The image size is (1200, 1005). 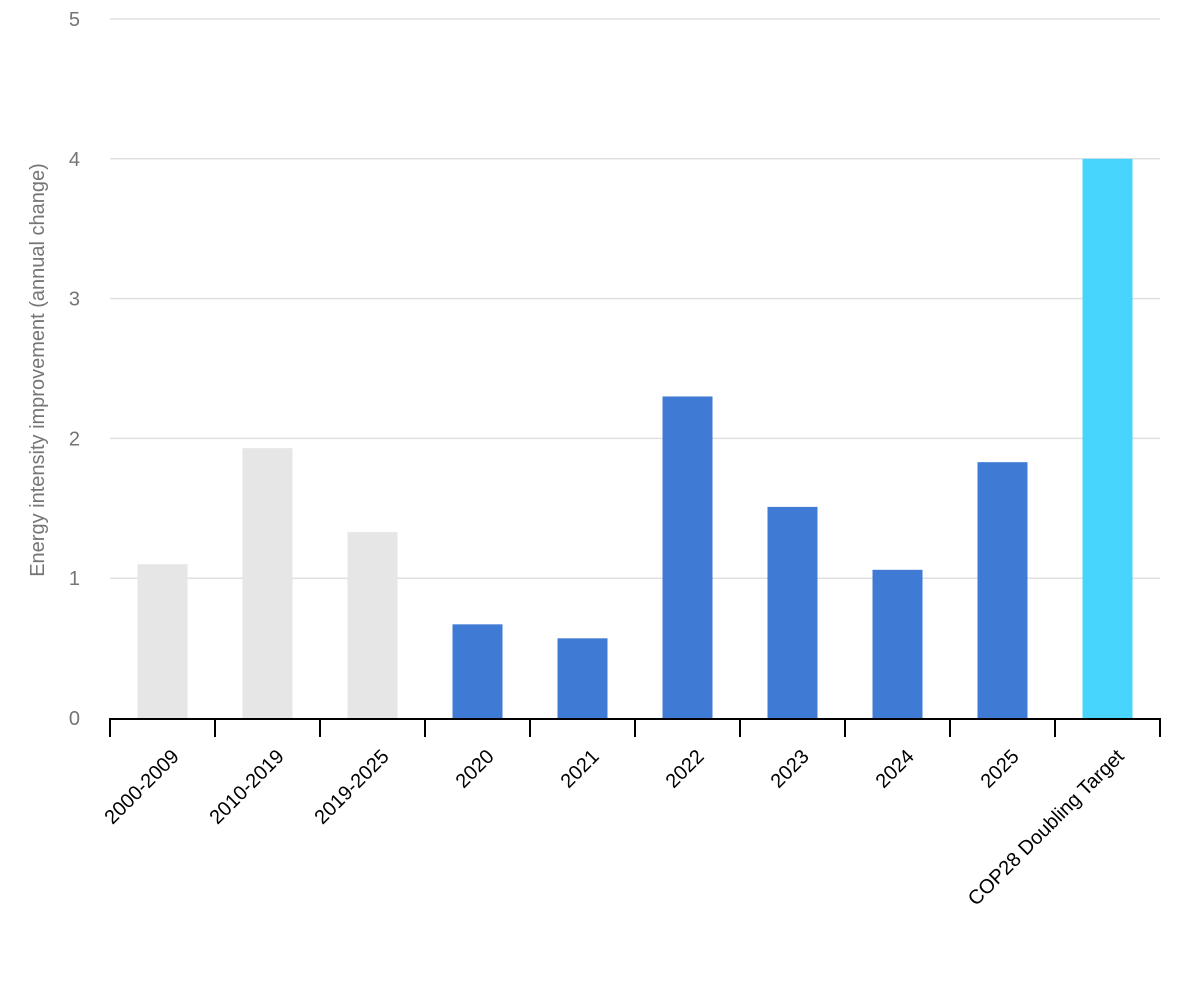 What do you see at coordinates (74, 300) in the screenshot?
I see `y-tick-label: 3` at bounding box center [74, 300].